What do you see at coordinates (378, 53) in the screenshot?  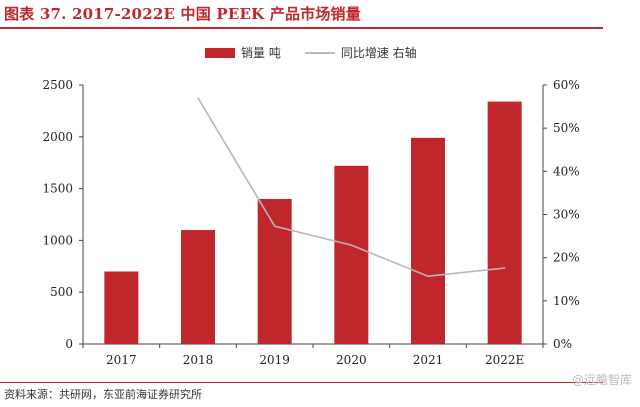 I see `legend-line-label: 同比增速 右轴` at bounding box center [378, 53].